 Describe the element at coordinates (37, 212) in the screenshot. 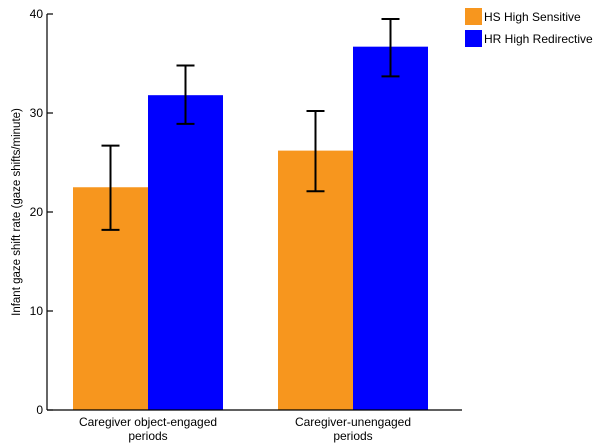

I see `y-tick-label: 20` at that location.